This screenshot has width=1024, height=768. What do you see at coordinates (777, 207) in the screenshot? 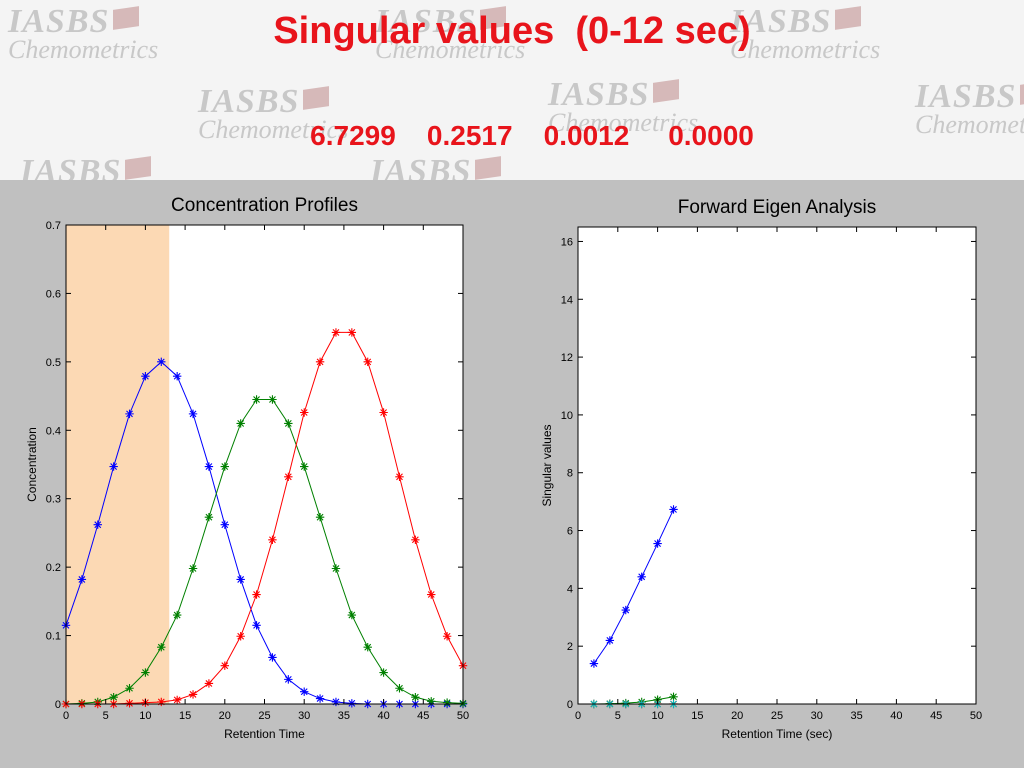
I see `chart-title: Forward Eigen Analysis` at bounding box center [777, 207].